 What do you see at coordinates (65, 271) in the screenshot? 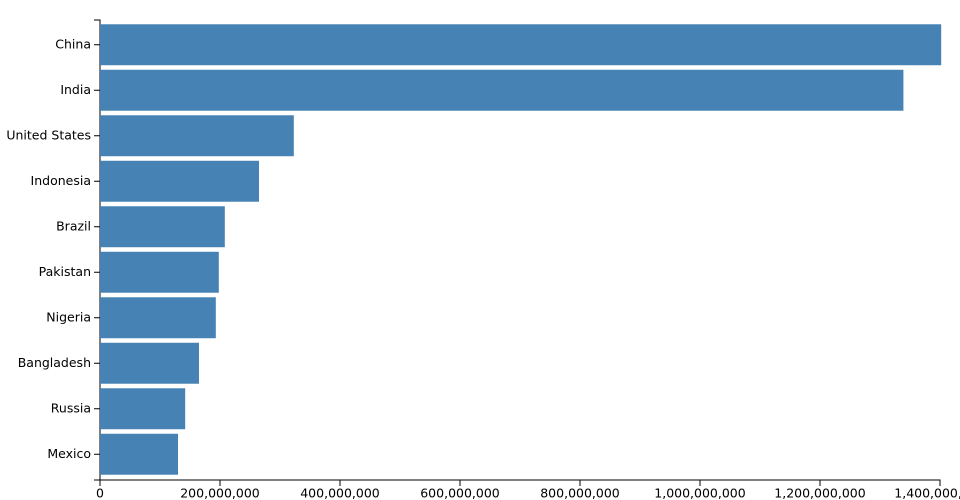
I see `y-tick-label: Pakistan` at bounding box center [65, 271].